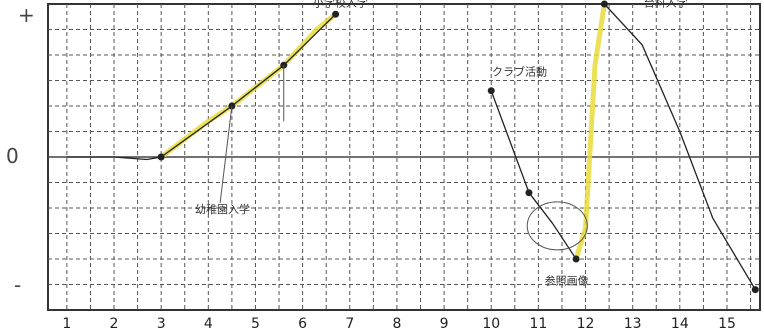  Describe the element at coordinates (302, 324) in the screenshot. I see `x-tick-label: 6` at that location.